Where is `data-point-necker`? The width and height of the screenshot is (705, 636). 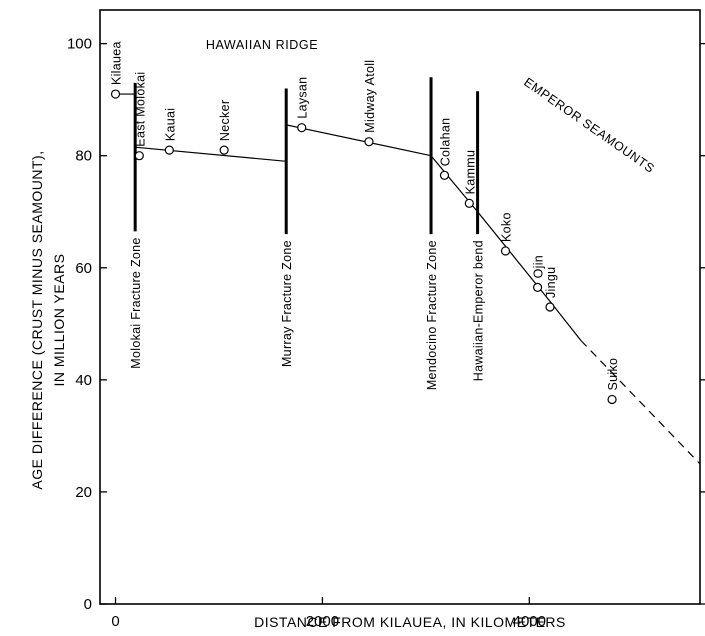 data-point-necker is located at coordinates (224, 150).